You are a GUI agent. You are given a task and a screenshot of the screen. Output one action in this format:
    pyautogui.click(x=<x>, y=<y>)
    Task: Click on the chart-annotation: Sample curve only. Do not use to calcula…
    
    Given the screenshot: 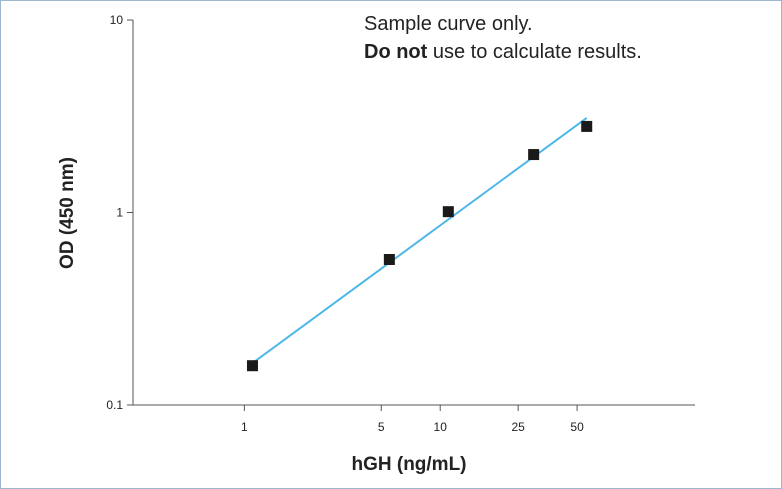 What is the action you would take?
    pyautogui.click(x=503, y=38)
    